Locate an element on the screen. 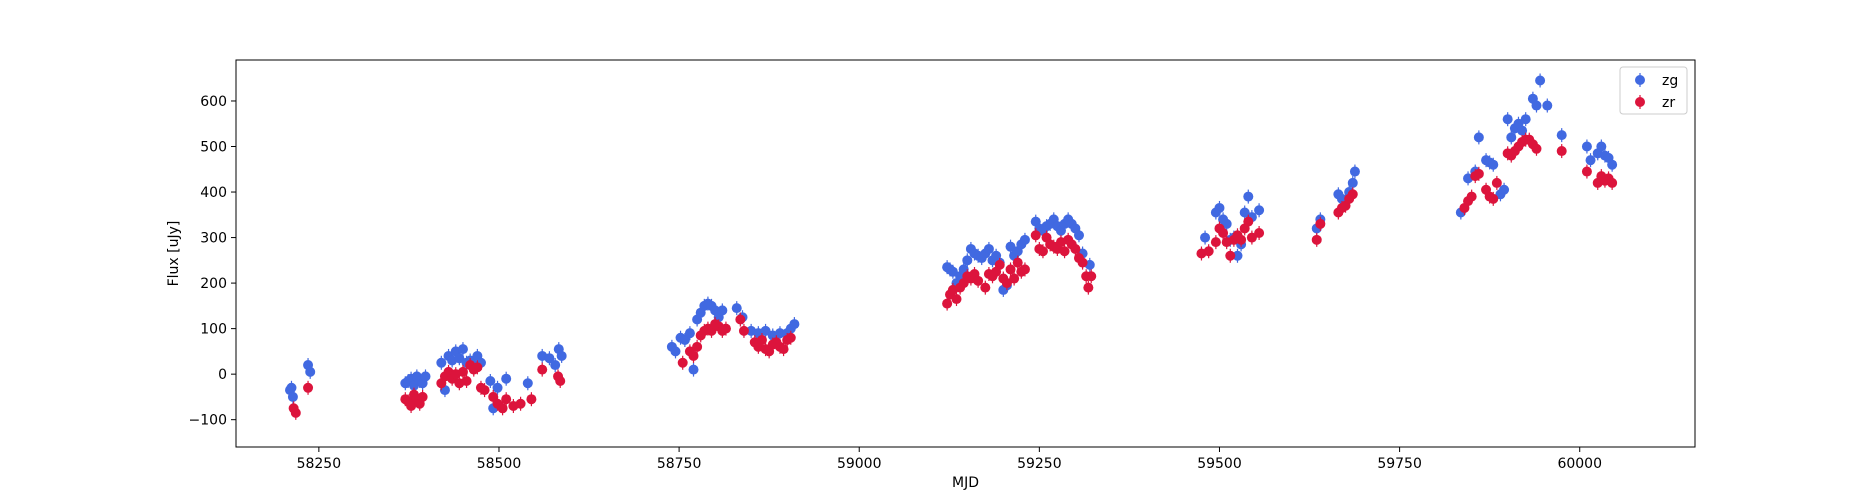 The width and height of the screenshot is (1875, 500). y-axis-ticks: −100 0 100 200 300 400 500 600 is located at coordinates (212, 261).